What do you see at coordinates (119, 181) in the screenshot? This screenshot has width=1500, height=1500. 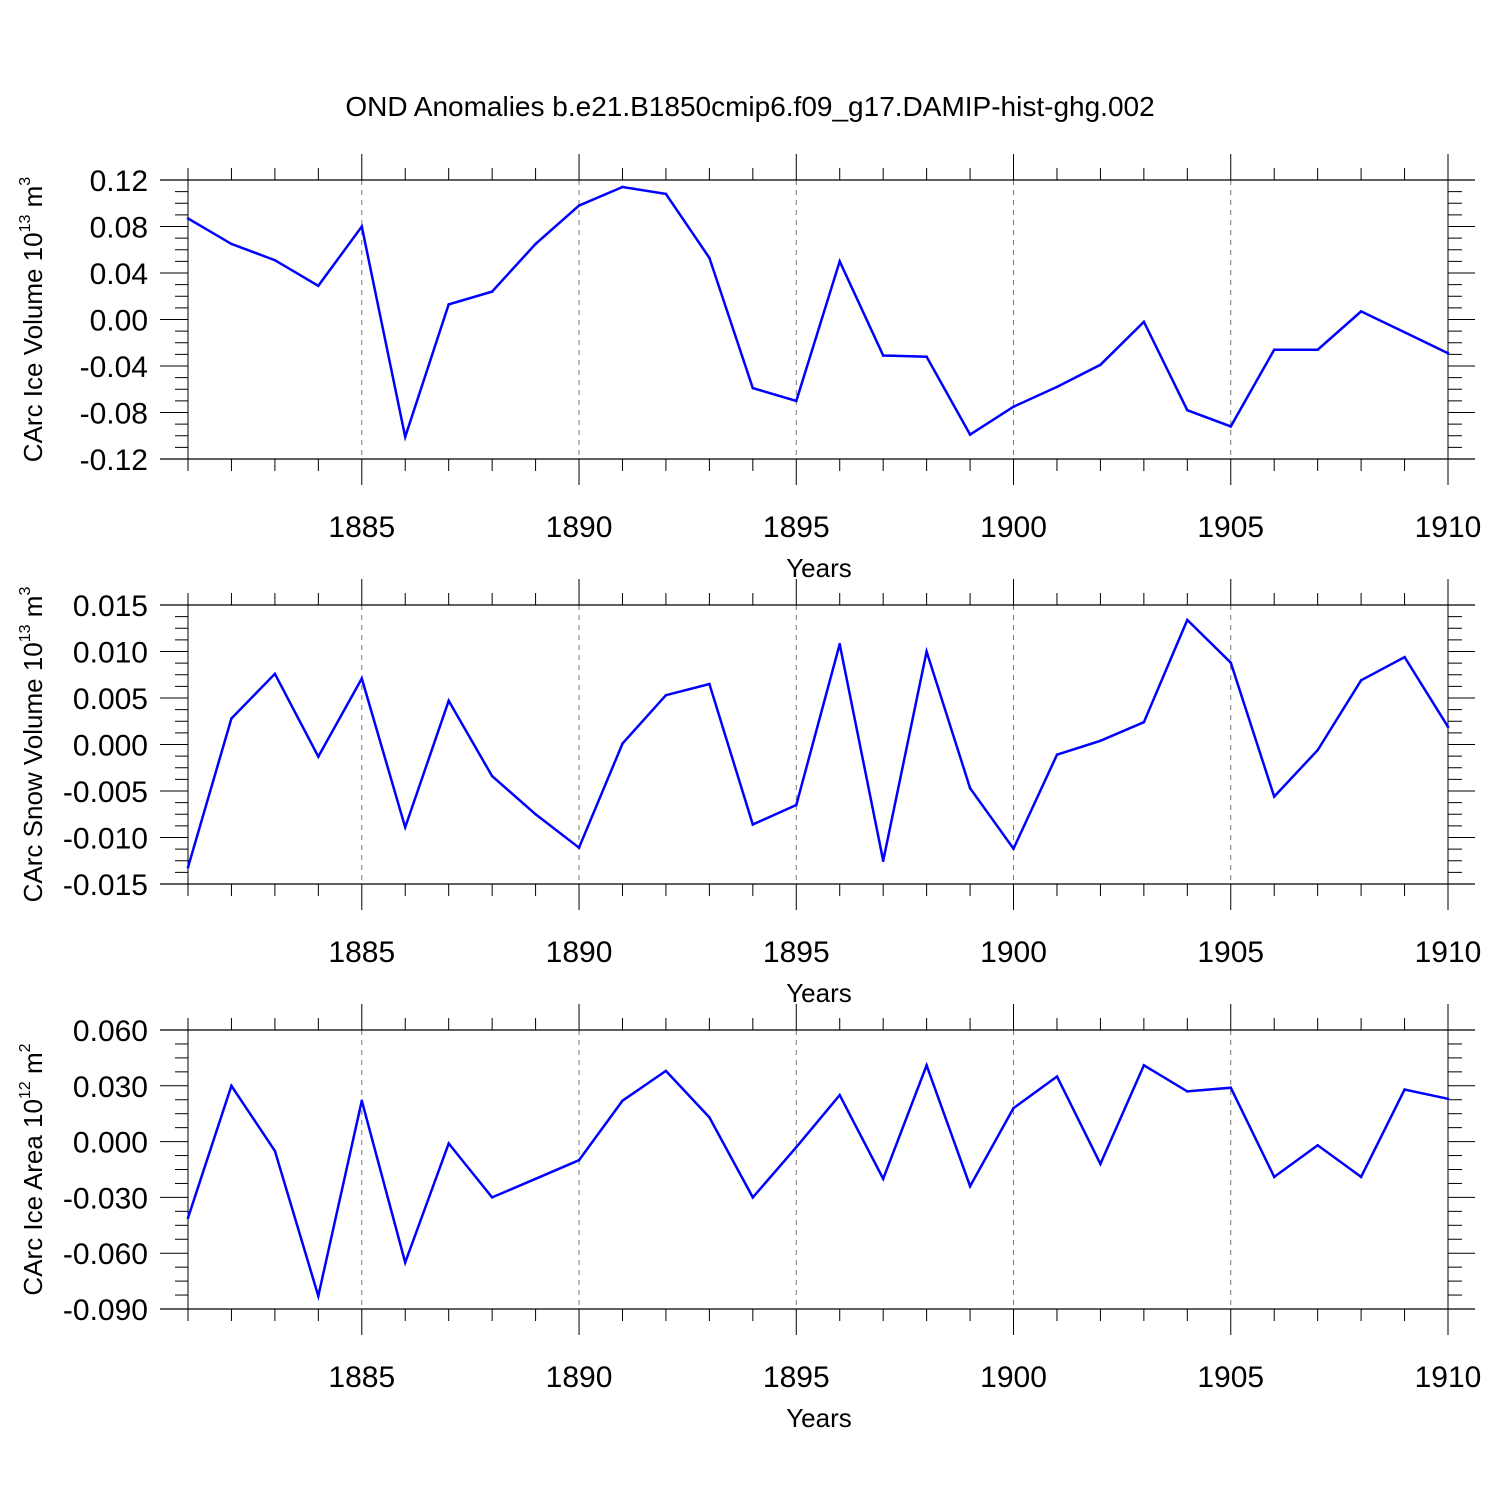 I see `y-tick-label: 0.12` at bounding box center [119, 181].